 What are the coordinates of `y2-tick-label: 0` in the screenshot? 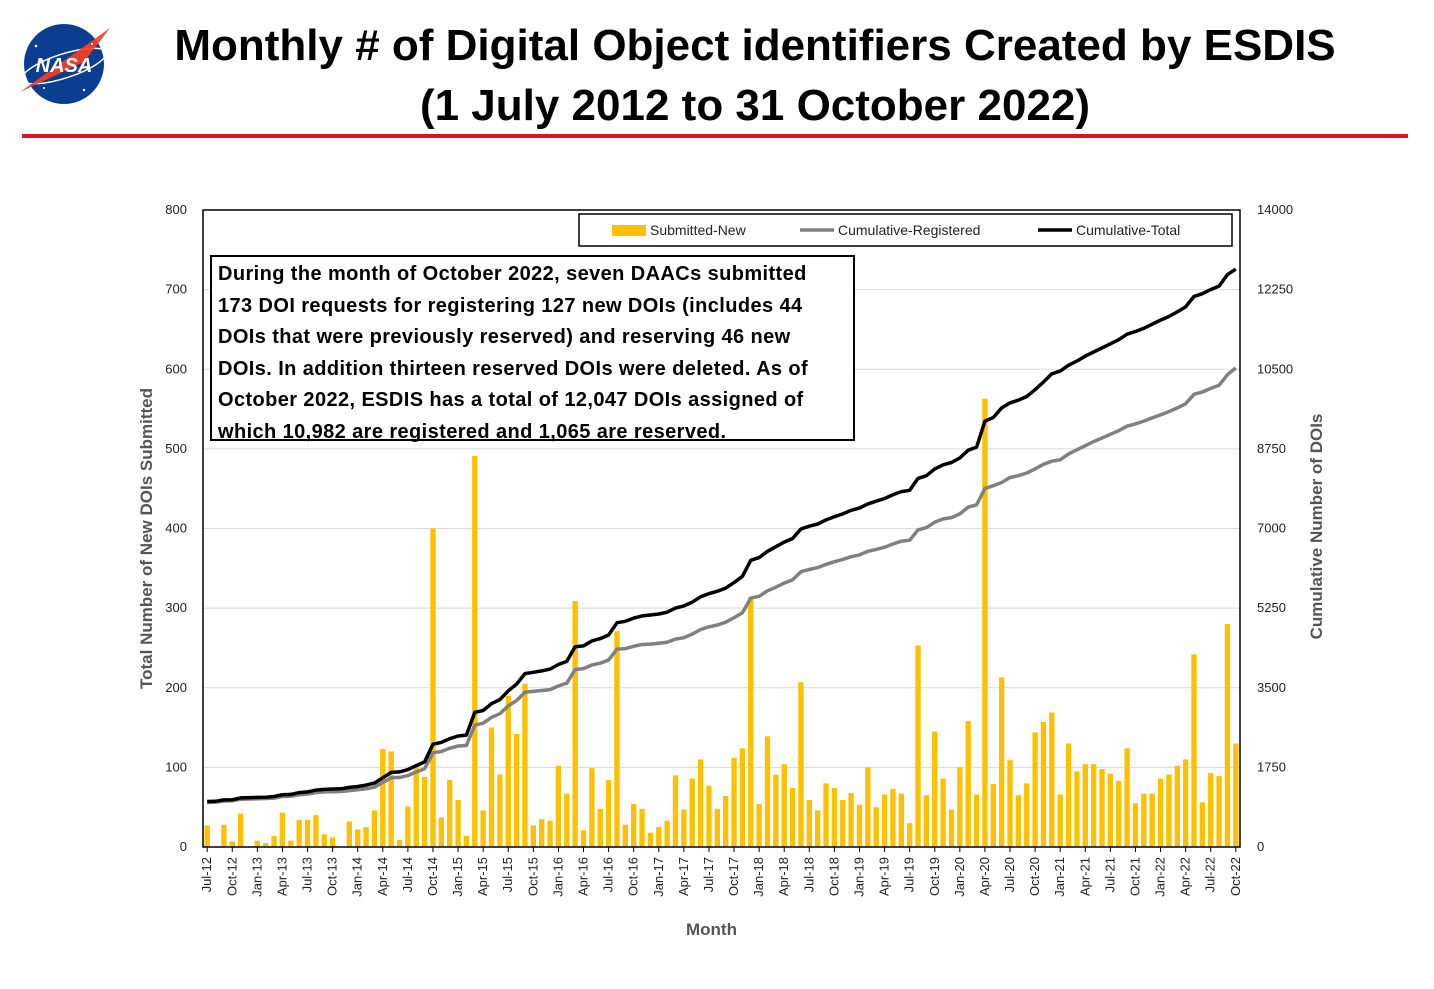 It's located at (1260, 846).